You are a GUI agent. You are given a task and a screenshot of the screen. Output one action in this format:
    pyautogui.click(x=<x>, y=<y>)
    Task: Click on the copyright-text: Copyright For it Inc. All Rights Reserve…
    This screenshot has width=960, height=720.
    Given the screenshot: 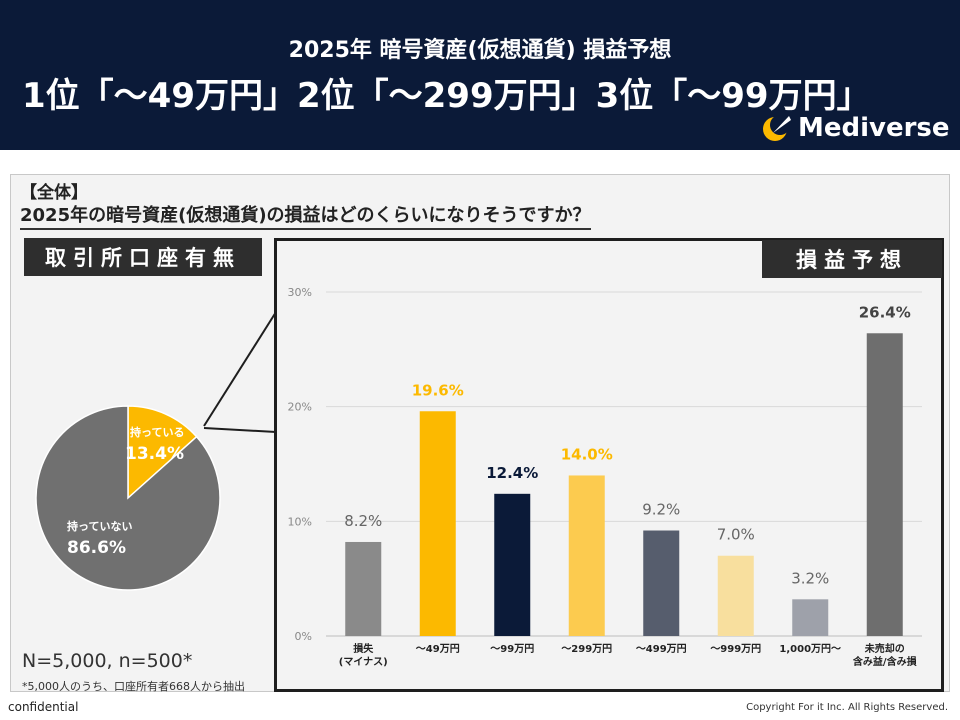 What is the action you would take?
    pyautogui.click(x=847, y=707)
    